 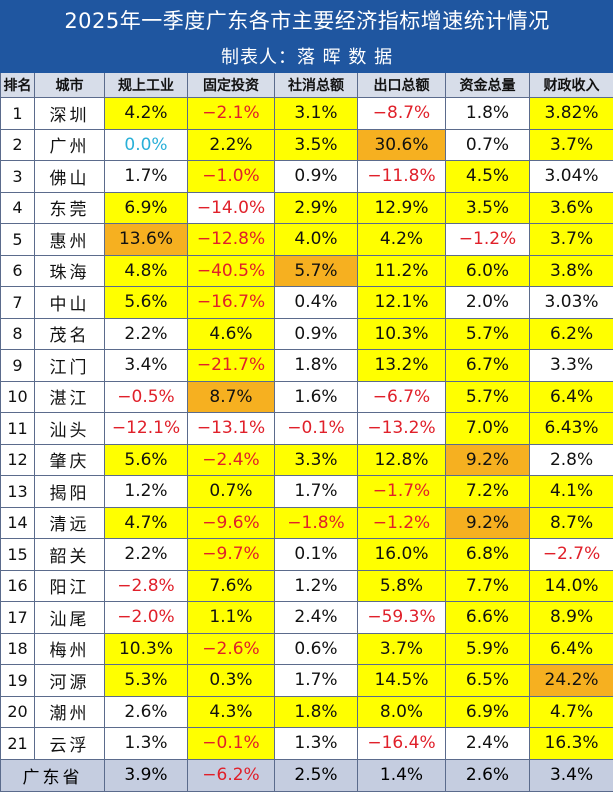 What do you see at coordinates (488, 240) in the screenshot?
I see `value-cell: −1.2%` at bounding box center [488, 240].